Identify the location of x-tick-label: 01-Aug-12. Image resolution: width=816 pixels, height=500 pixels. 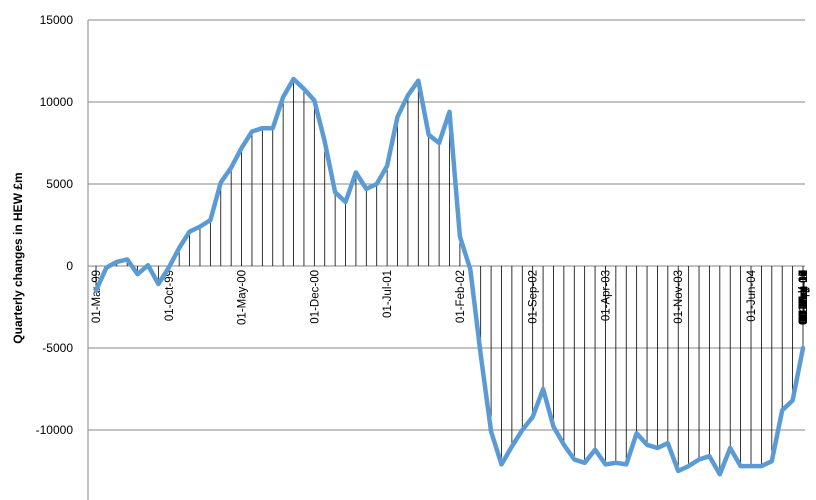
(804, 297).